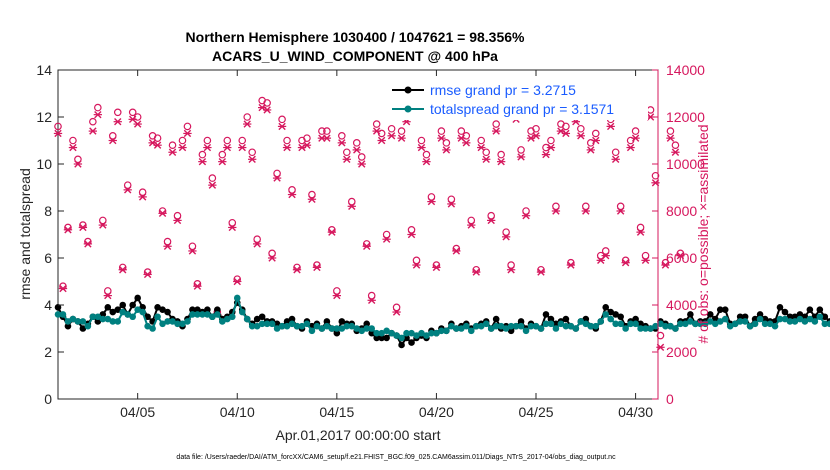 This screenshot has width=830, height=470. I want to click on left-tick-label: 6, so click(48, 258).